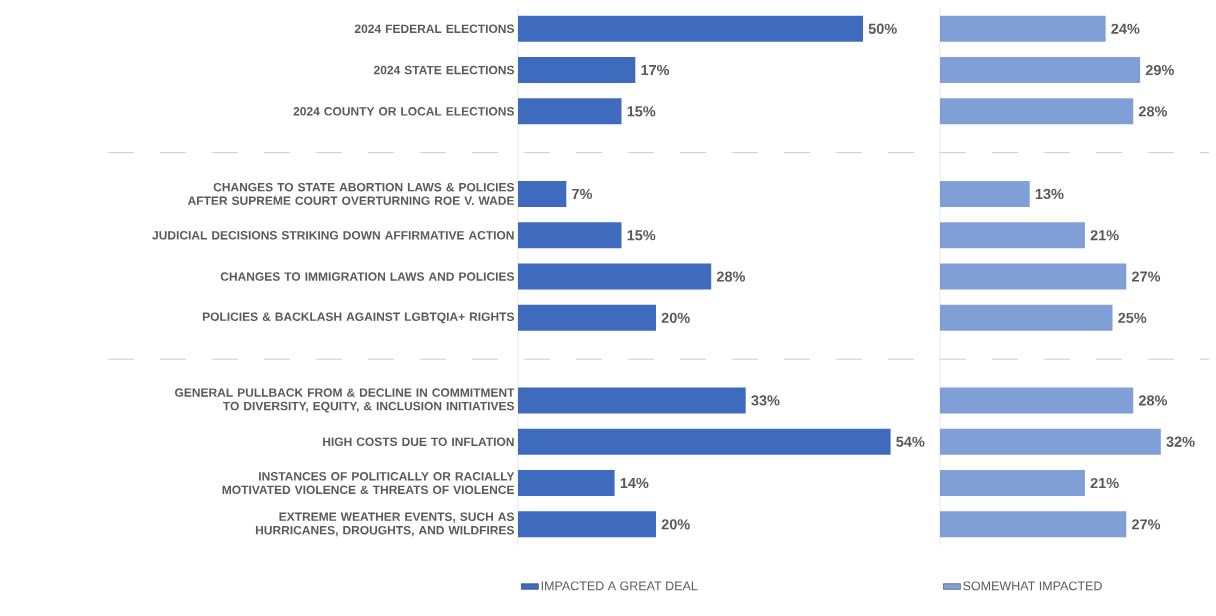 The width and height of the screenshot is (1216, 616). Describe the element at coordinates (1180, 441) in the screenshot. I see `data-label: 32%` at that location.